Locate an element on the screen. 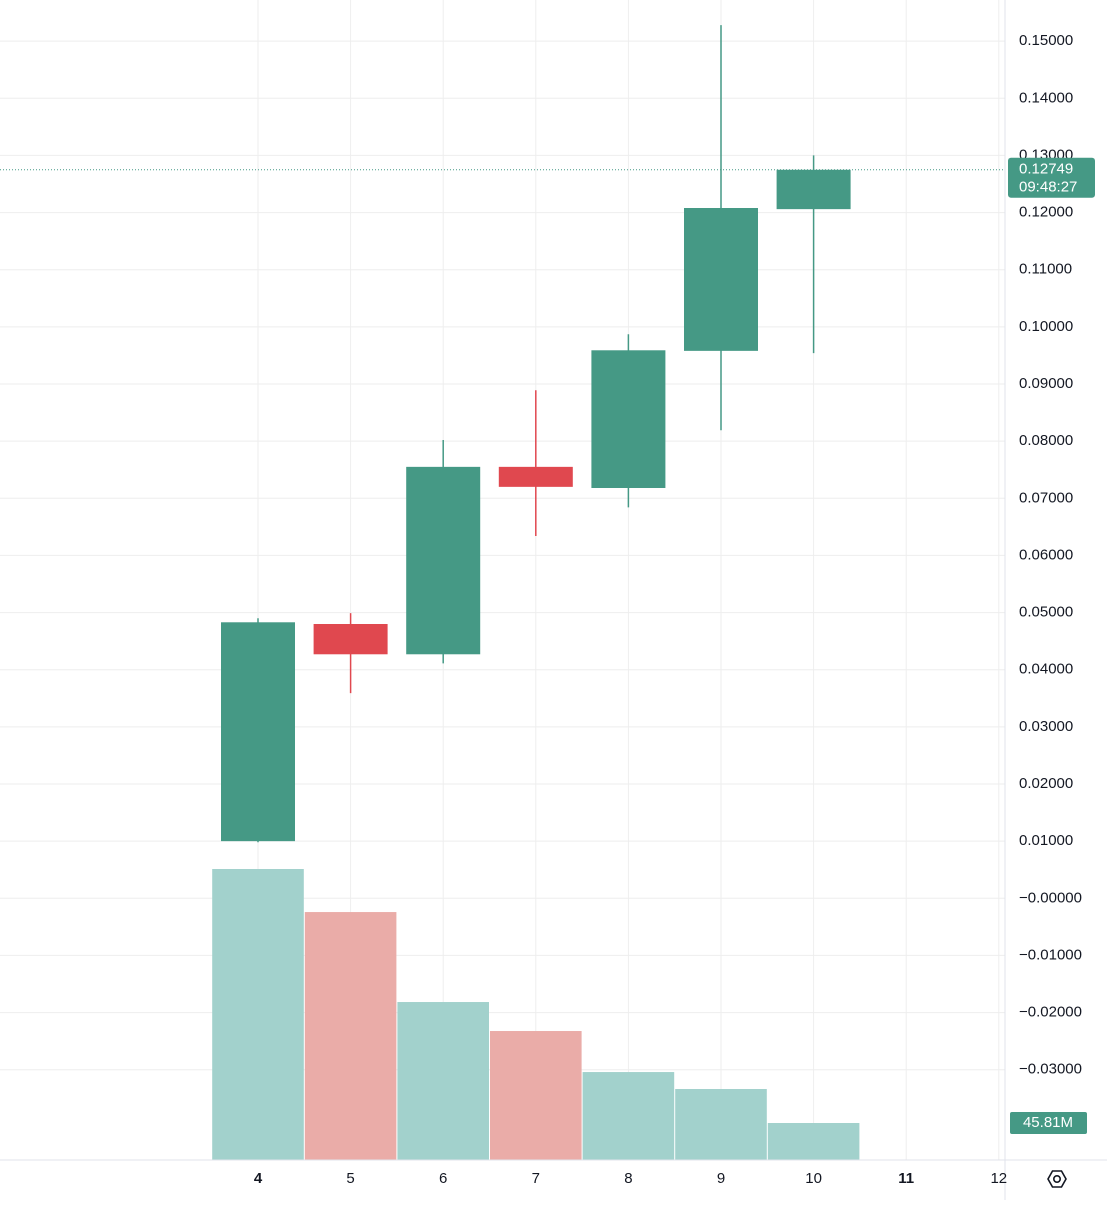 This screenshot has width=1107, height=1205. settings-icon is located at coordinates (1057, 1179).